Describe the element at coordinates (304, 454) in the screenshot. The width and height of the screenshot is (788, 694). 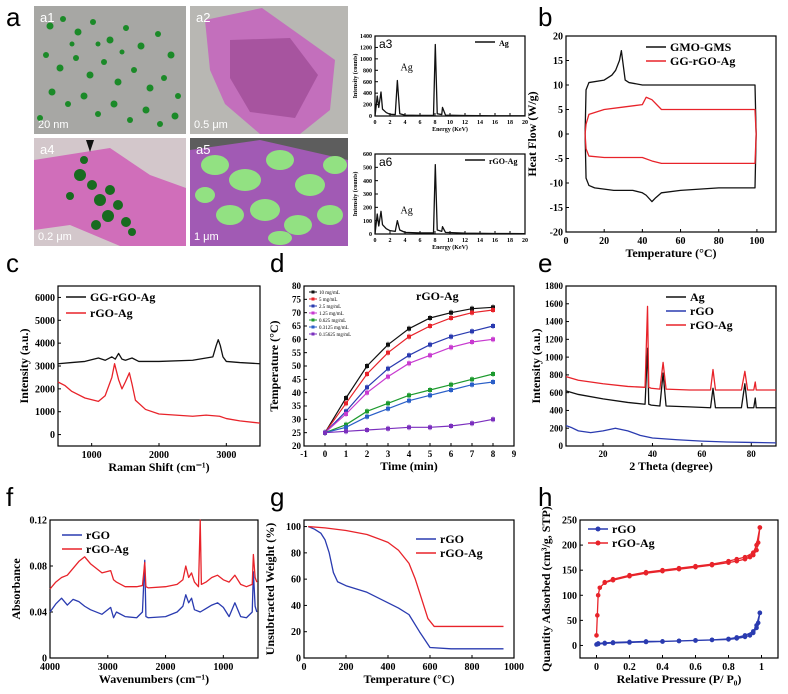
I see `x-tick-label: -1` at that location.